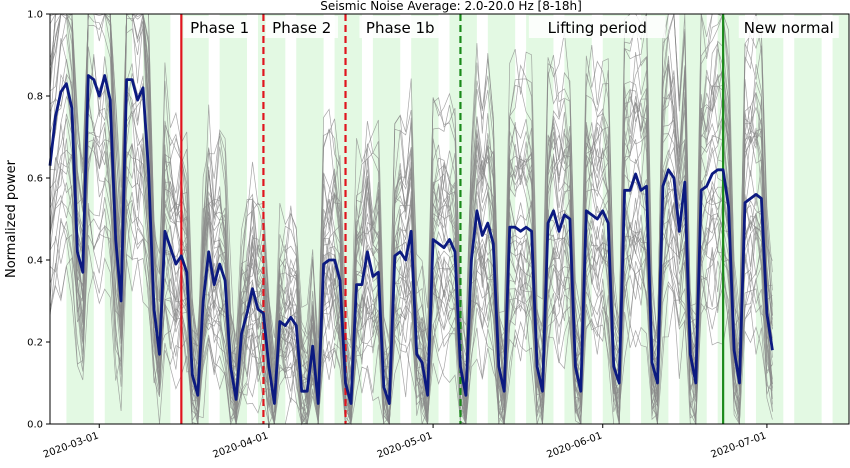  Describe the element at coordinates (35, 179) in the screenshot. I see `y-tick-label: 0.6` at that location.